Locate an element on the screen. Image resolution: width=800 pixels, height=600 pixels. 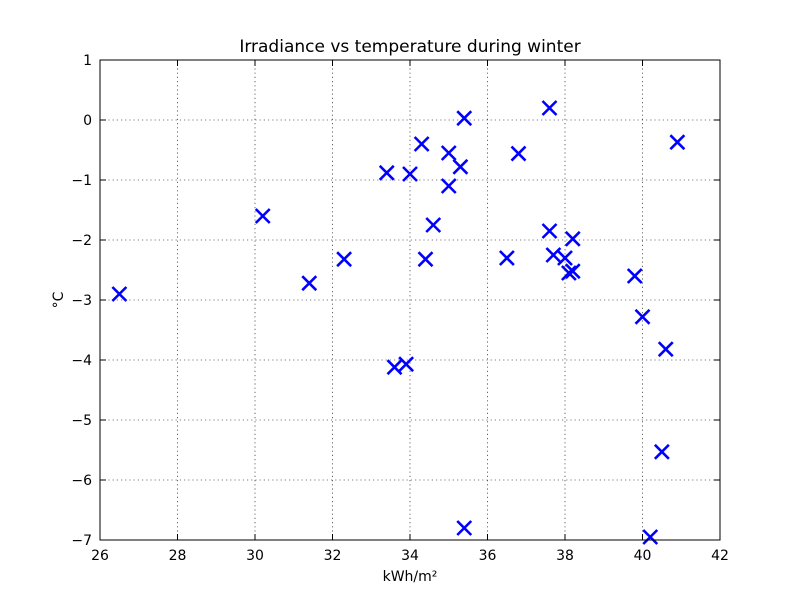
y-tick-label: −6 is located at coordinates (81, 481).